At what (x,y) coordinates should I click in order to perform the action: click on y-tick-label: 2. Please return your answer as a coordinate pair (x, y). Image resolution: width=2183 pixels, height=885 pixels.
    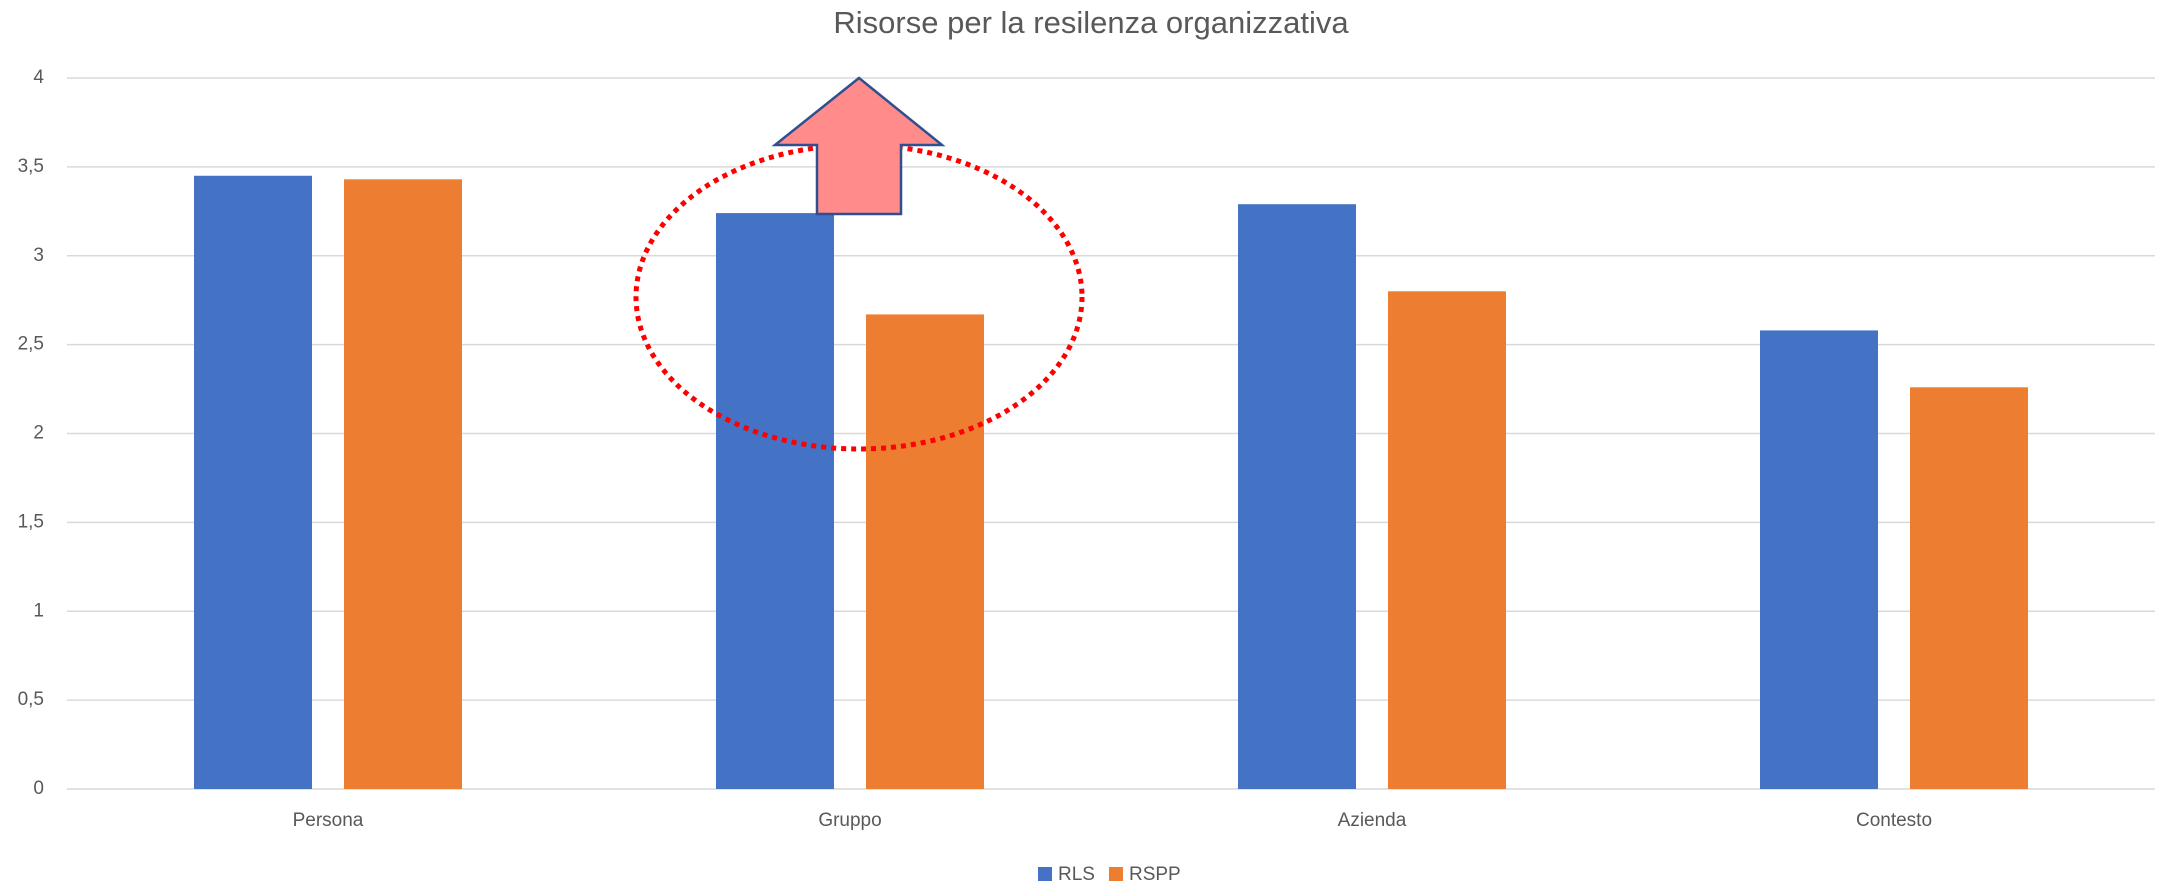
    Looking at the image, I should click on (38, 433).